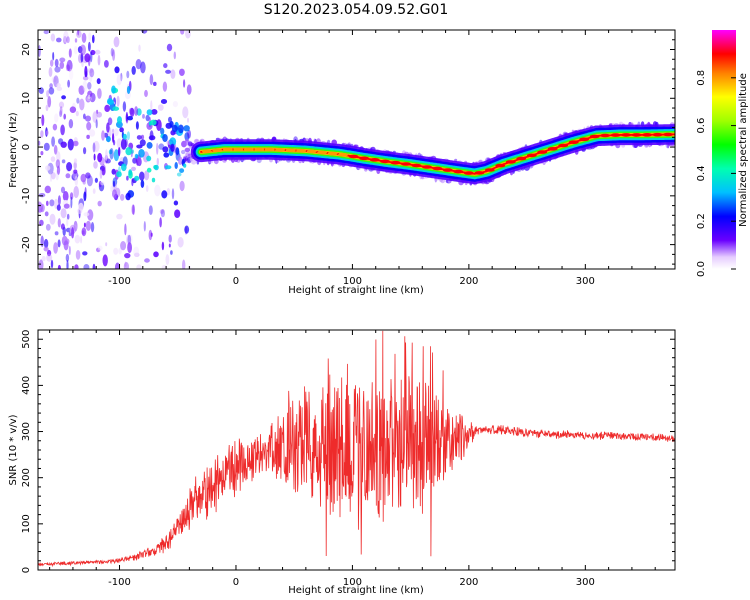  I want to click on x-tick-label: 100, so click(352, 281).